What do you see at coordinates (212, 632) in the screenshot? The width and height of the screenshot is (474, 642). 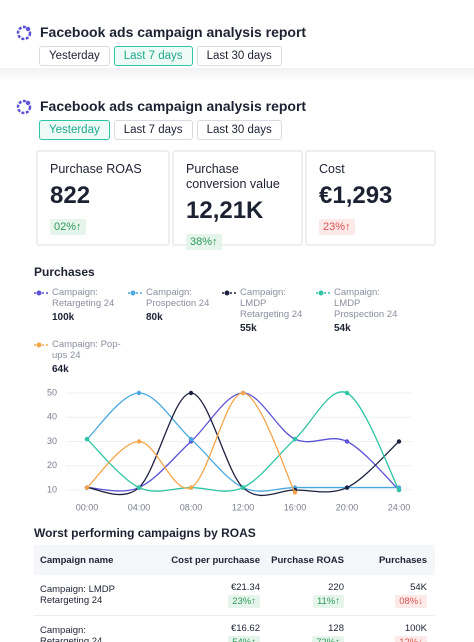 I see `table-cell: €16.62 54%↑` at bounding box center [212, 632].